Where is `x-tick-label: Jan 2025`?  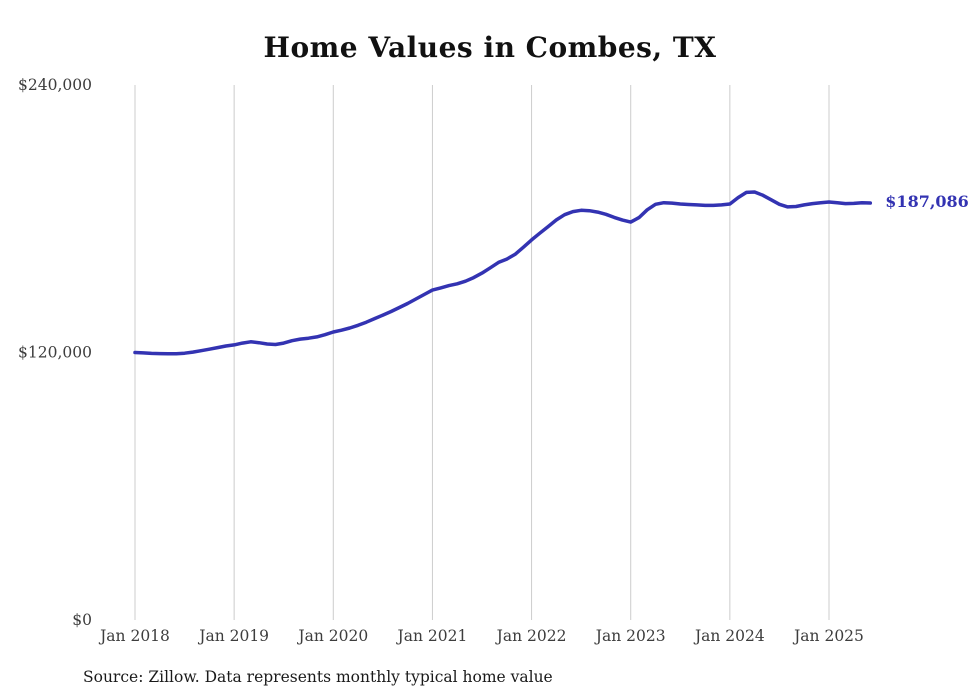
x-tick-label: Jan 2025 is located at coordinates (828, 636).